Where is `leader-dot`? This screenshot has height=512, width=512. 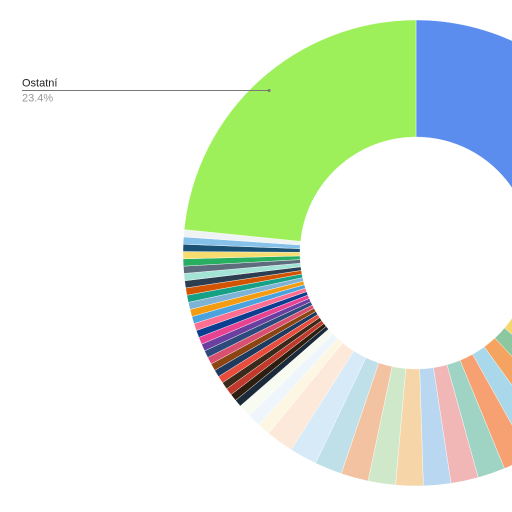 leader-dot is located at coordinates (269, 91).